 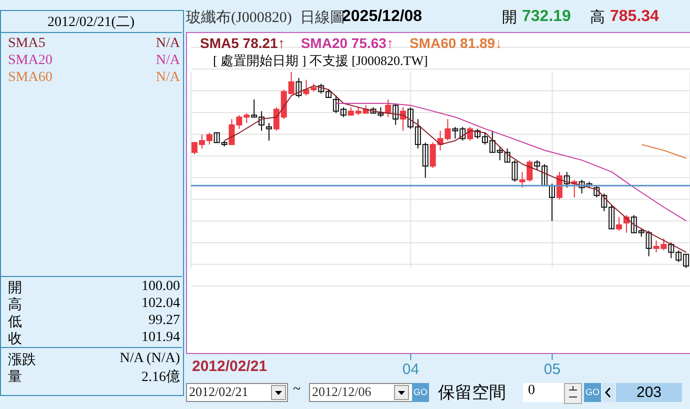 What do you see at coordinates (239, 17) in the screenshot?
I see `chart-title: 玻纖布(J000820)` at bounding box center [239, 17].